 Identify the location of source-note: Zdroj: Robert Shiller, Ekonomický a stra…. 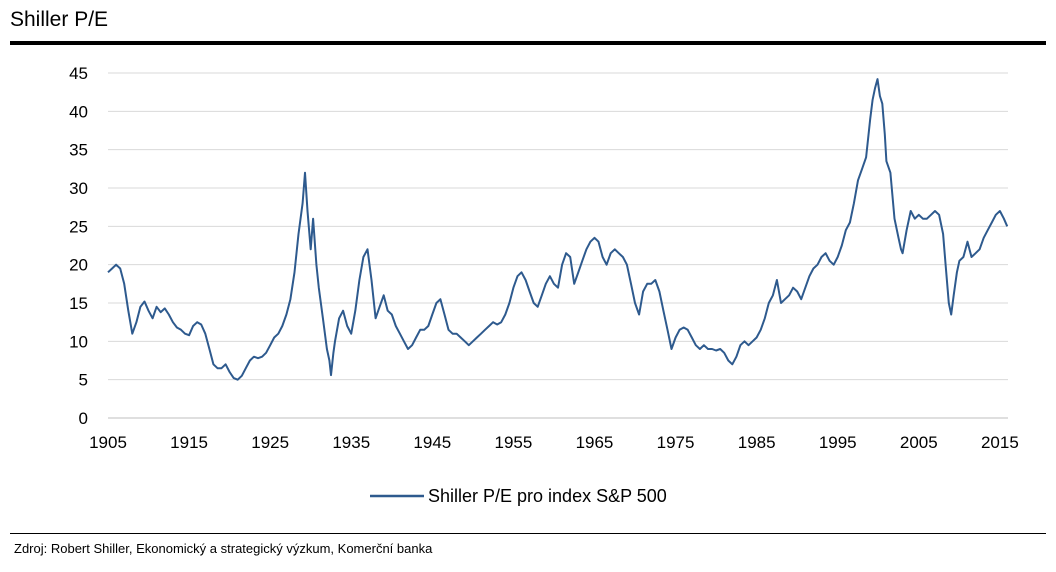
(223, 548).